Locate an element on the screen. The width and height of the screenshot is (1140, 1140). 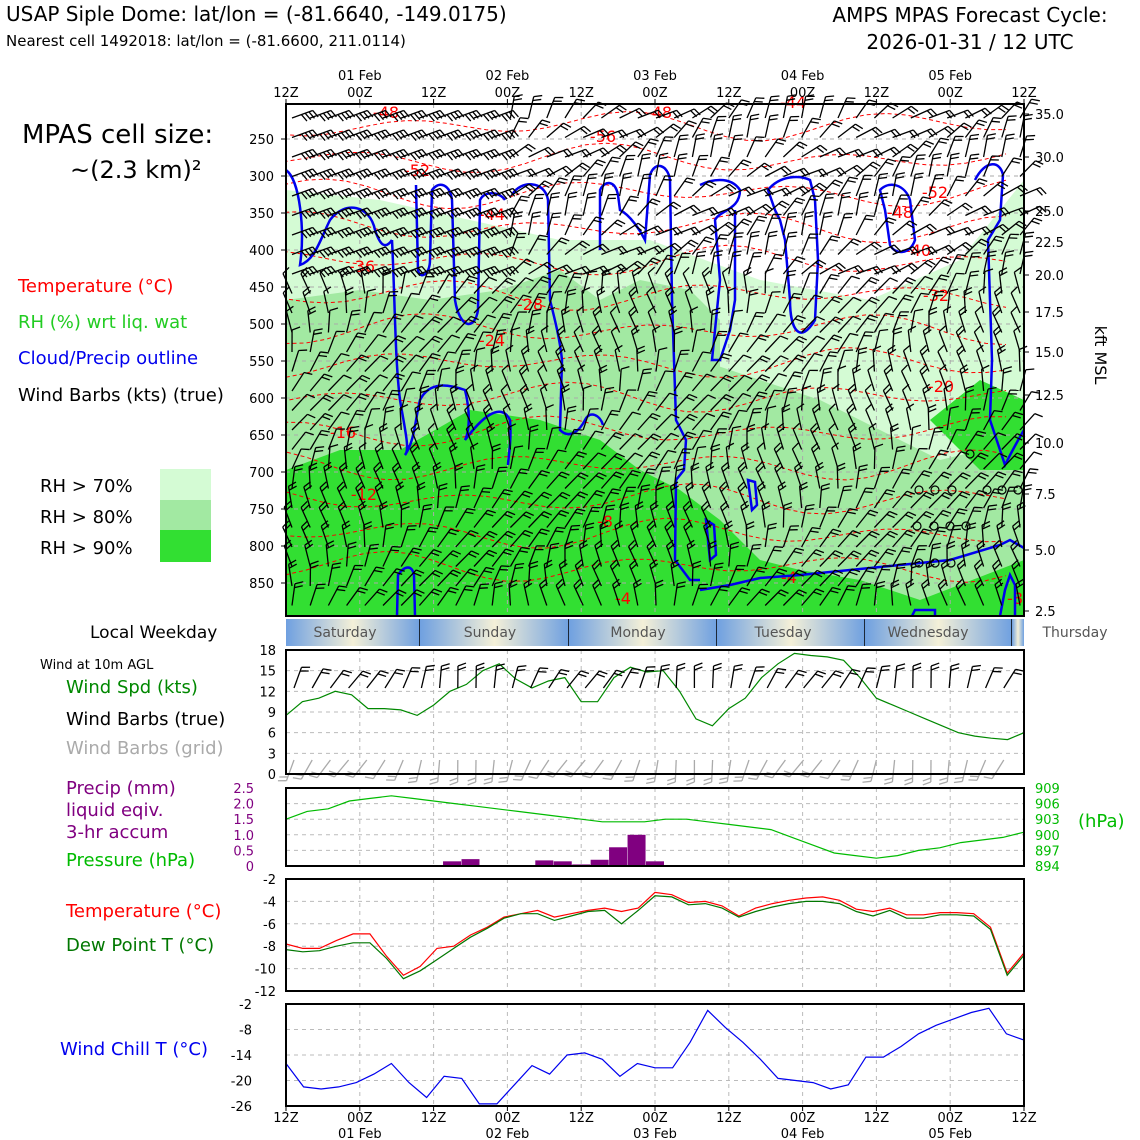
temperature-contour is located at coordinates (646, 295).